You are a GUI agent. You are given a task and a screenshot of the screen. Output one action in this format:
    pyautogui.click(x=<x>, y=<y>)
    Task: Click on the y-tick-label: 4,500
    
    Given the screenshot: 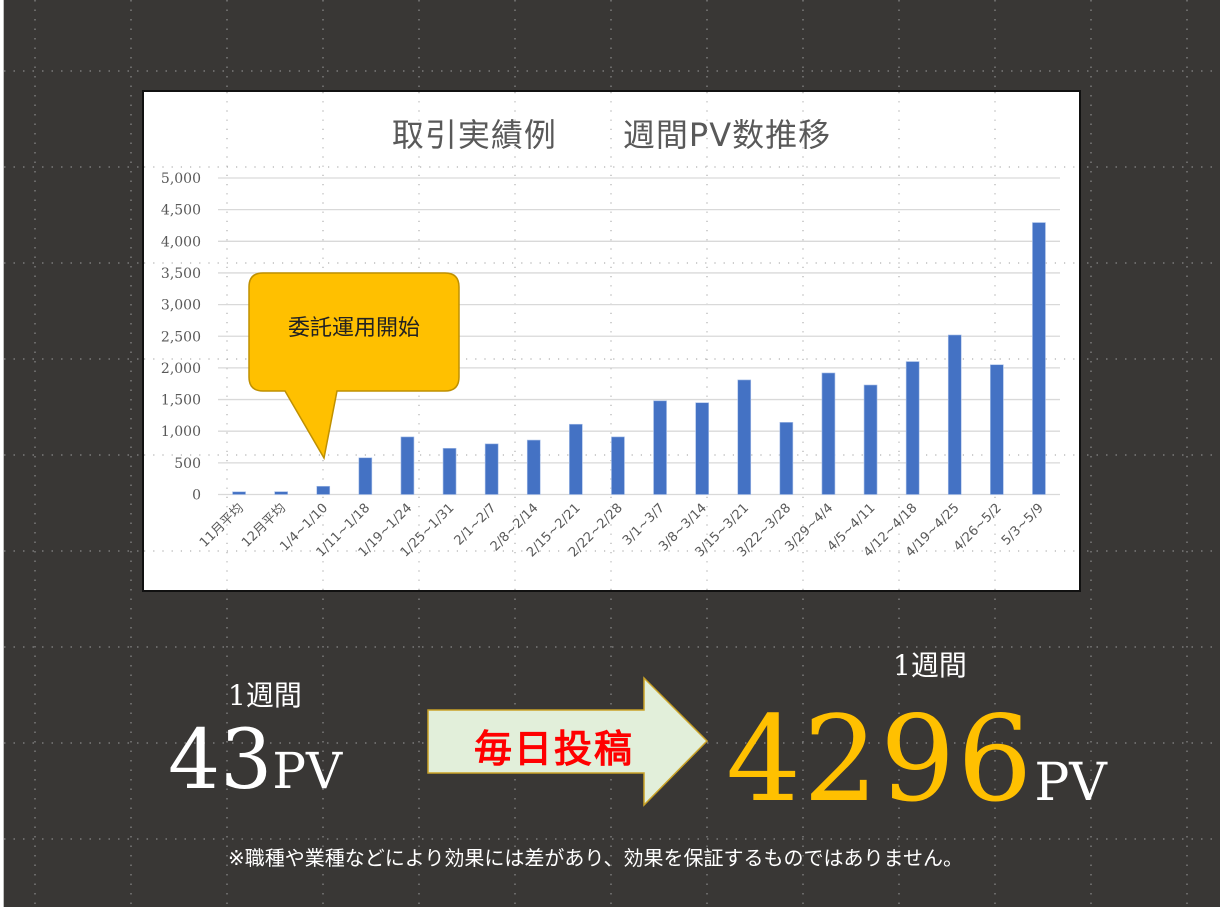 What is the action you would take?
    pyautogui.click(x=181, y=211)
    